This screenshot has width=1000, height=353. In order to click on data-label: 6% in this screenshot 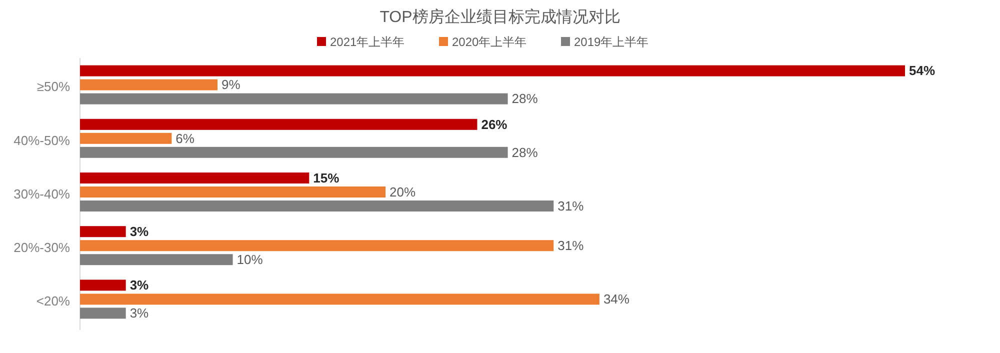, I will do `click(185, 138)`.